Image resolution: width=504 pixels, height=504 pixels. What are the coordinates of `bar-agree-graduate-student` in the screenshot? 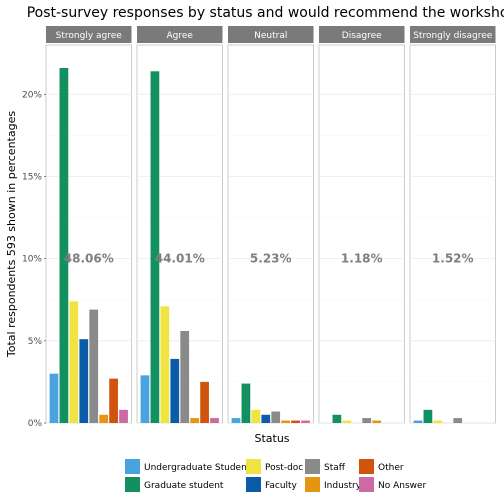 It's located at (155, 247).